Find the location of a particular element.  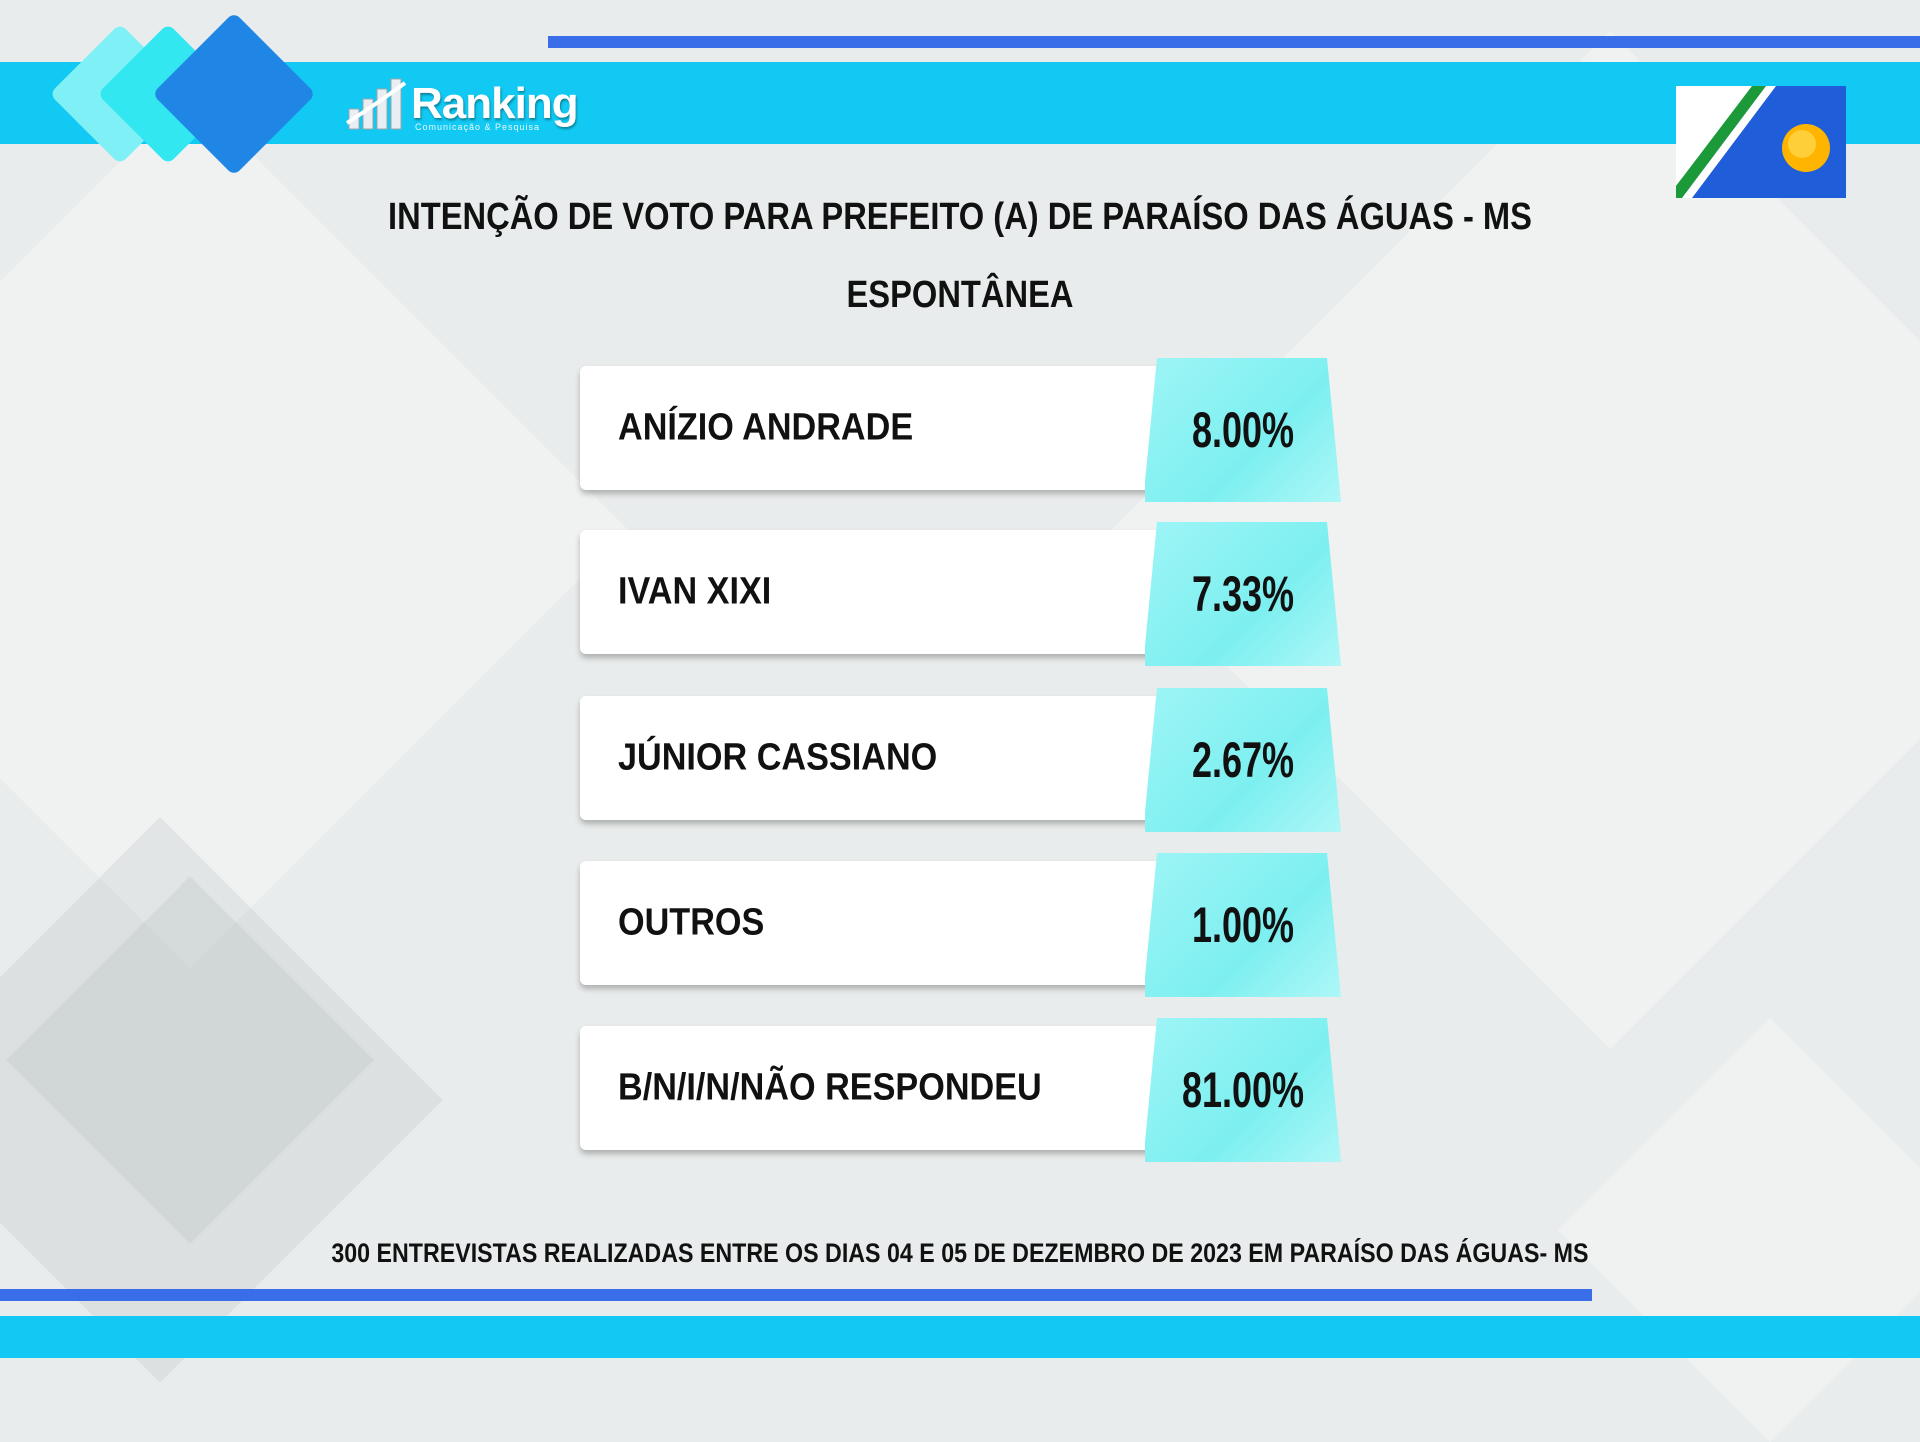

candidate-name: OUTROS is located at coordinates (691, 922).